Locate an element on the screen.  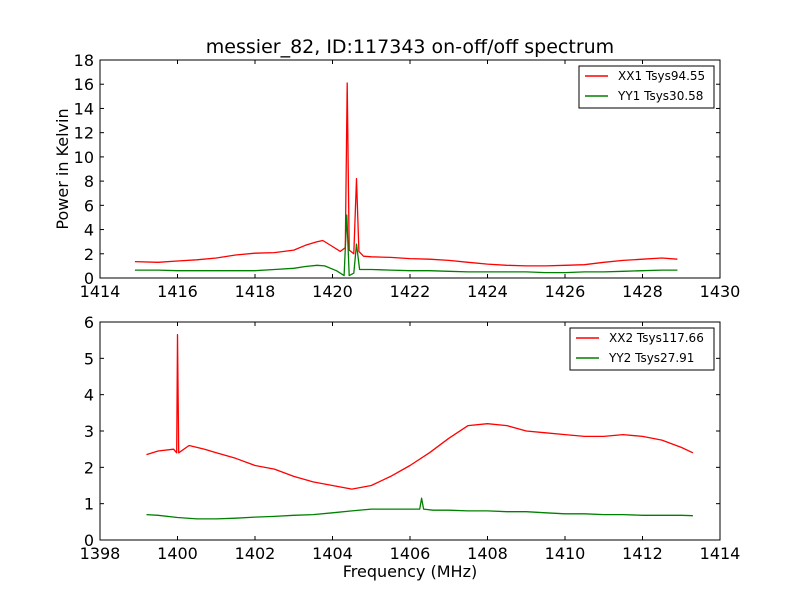
top-y-axis-label: Power in Kelvin is located at coordinates (62, 168).